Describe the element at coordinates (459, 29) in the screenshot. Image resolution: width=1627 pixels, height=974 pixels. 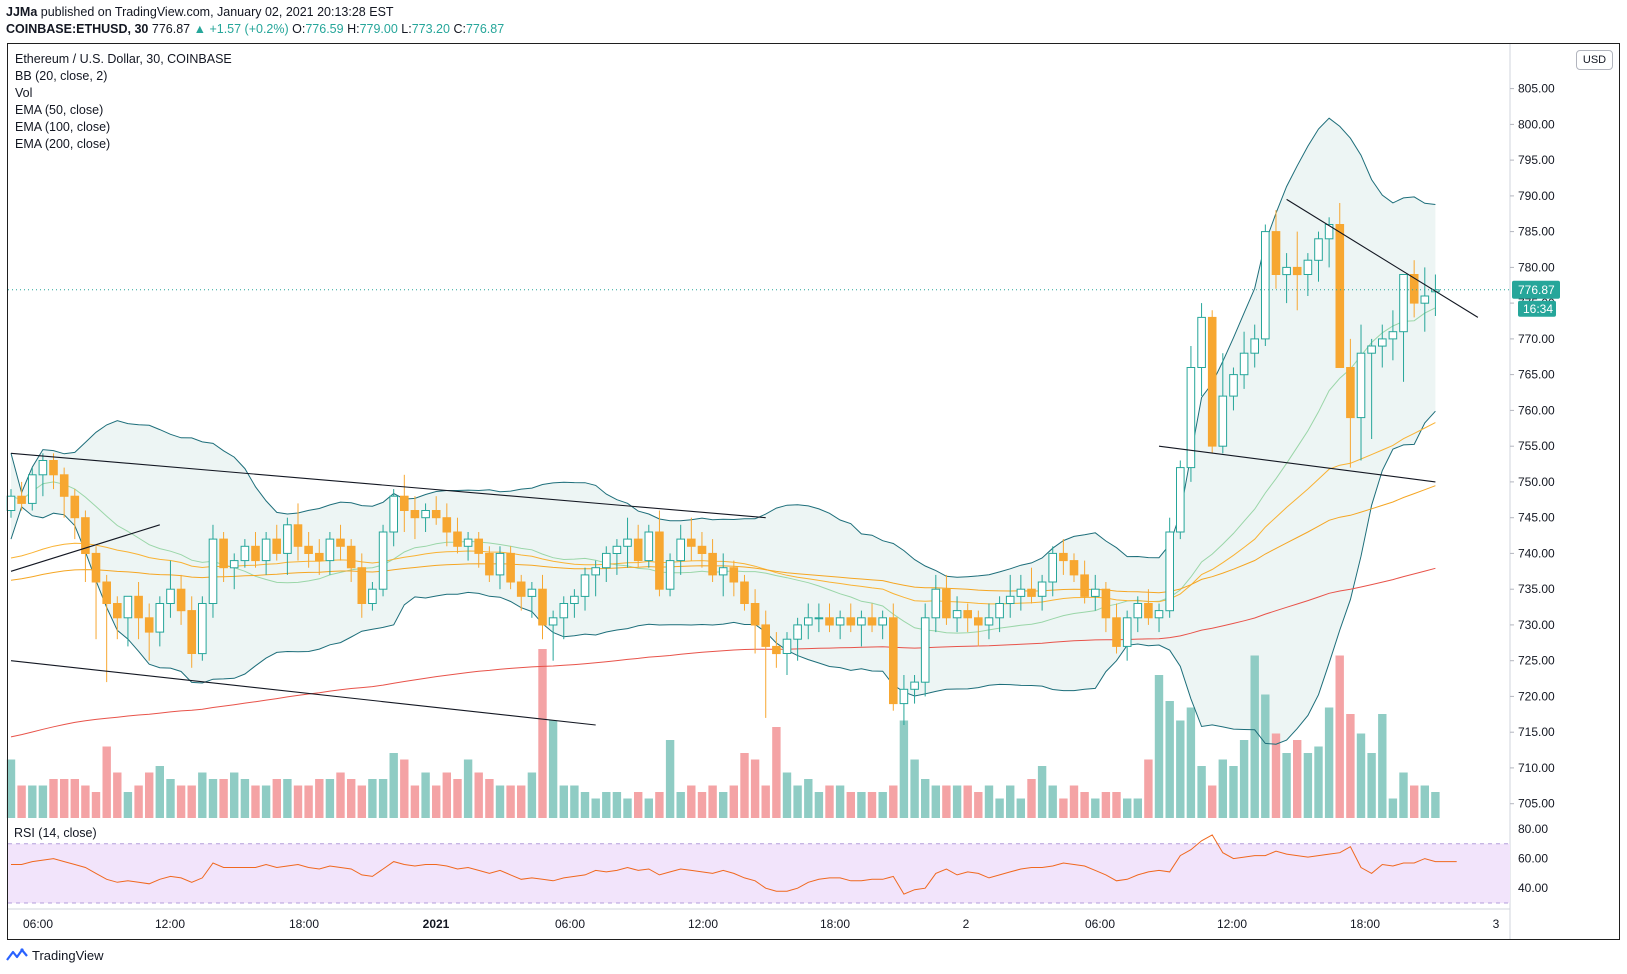
I see `close-label: C:` at that location.